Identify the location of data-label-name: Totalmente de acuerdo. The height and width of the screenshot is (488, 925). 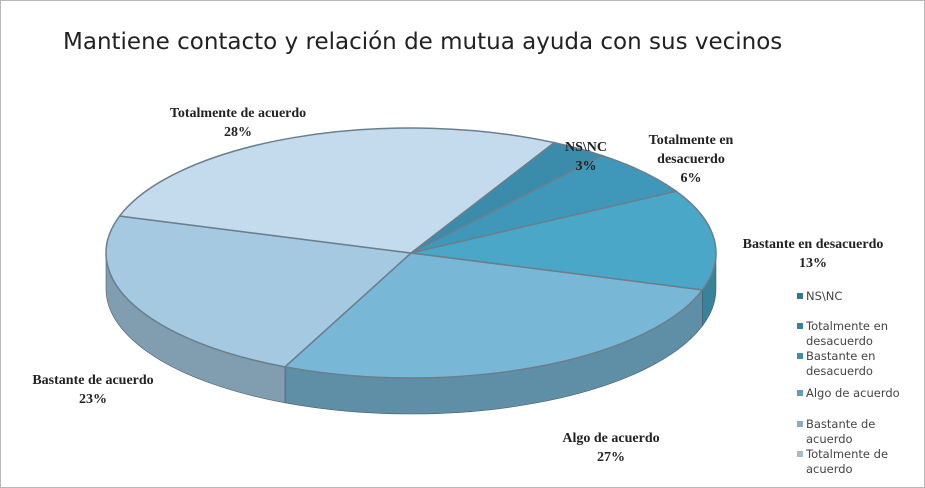
(238, 113).